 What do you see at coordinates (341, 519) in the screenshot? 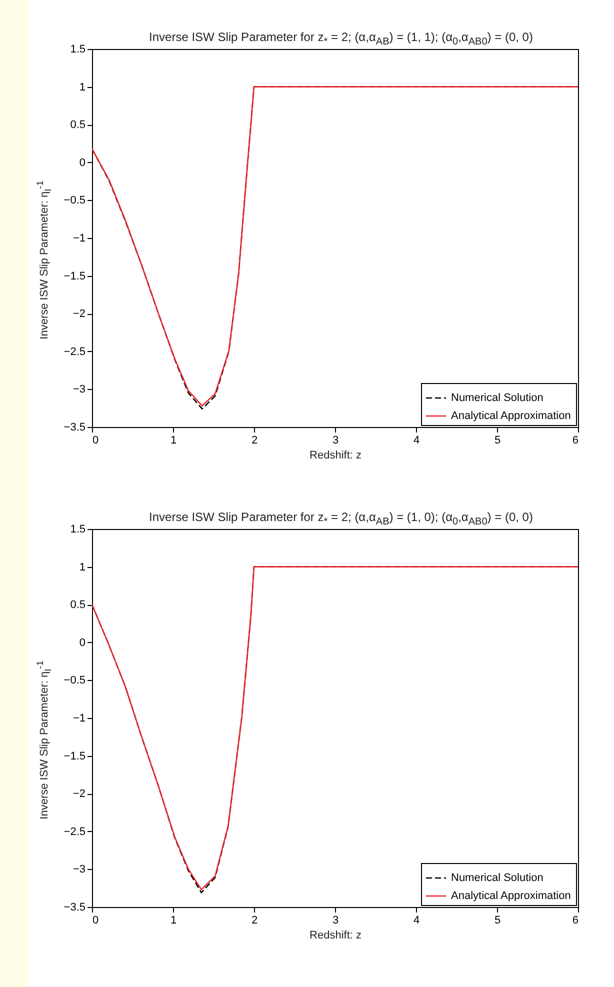
I see `chart-title: Inverse ISW Slip Parameter for z$_{*}$ = 2; (α,α$_{AB}$) = (1, 0); (α$_{0}$,α$_{AB0}$) = (0, 0)` at bounding box center [341, 519].